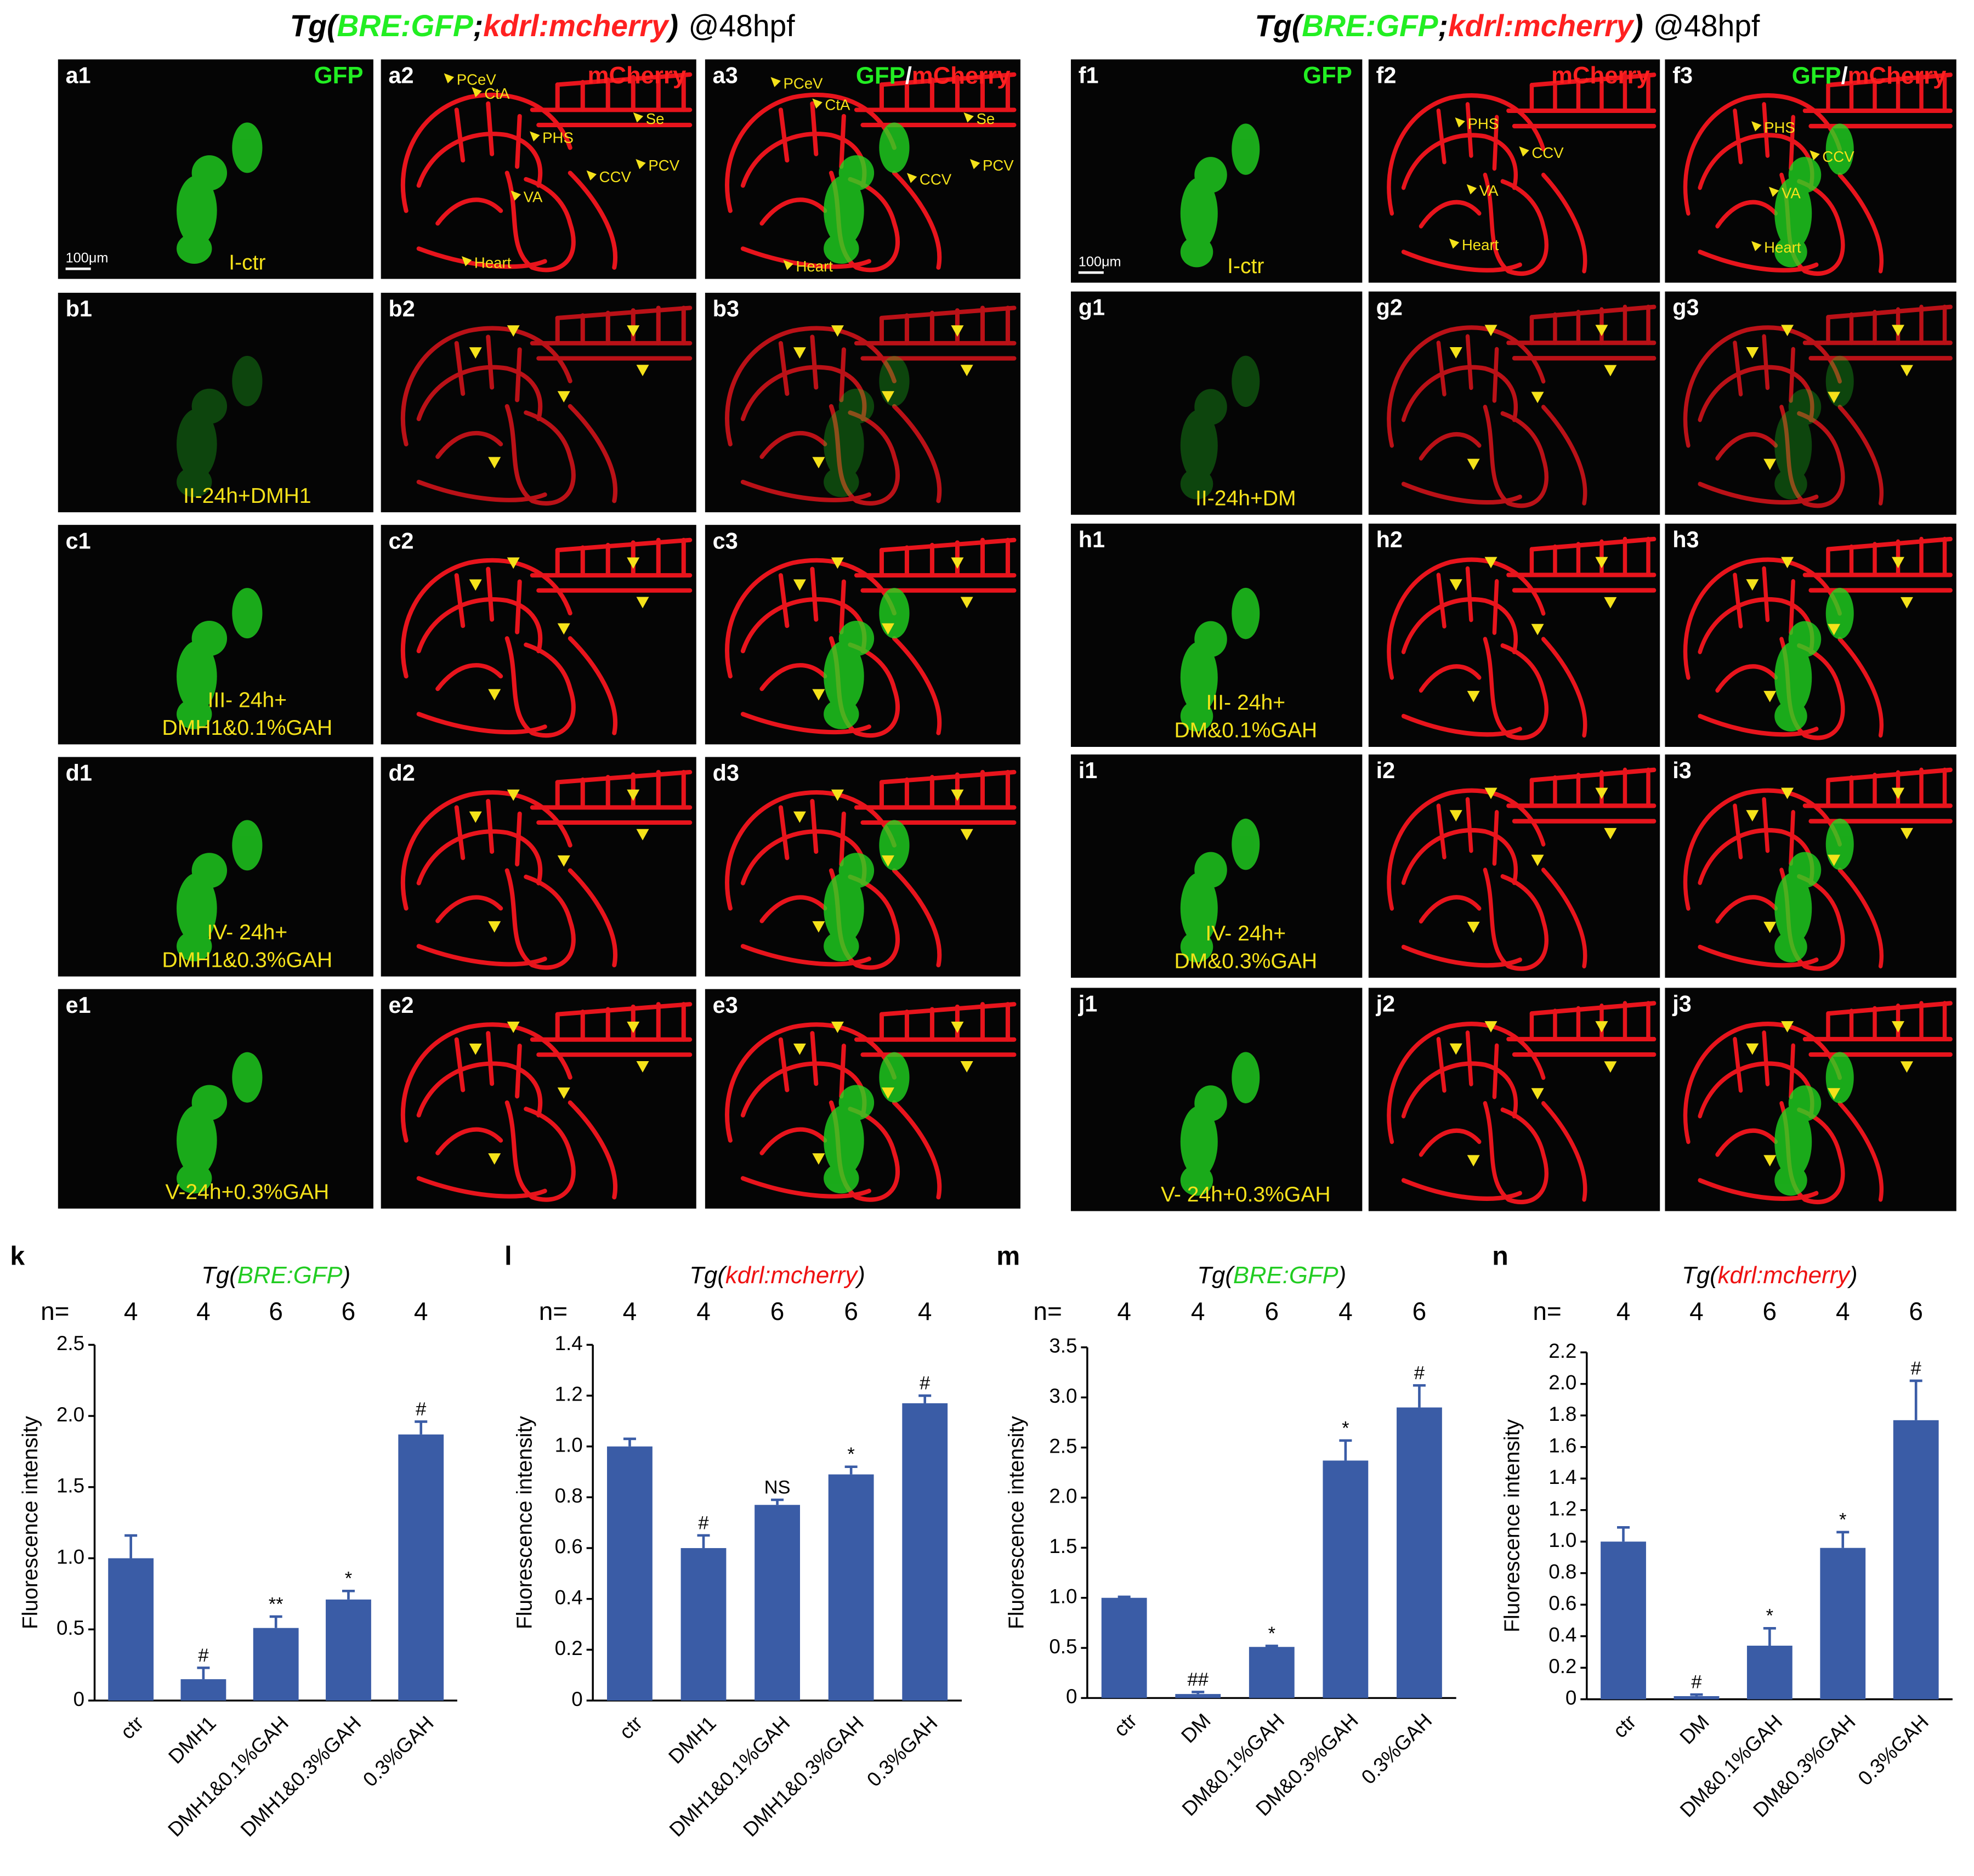  I want to click on panel-id: h3, so click(1686, 539).